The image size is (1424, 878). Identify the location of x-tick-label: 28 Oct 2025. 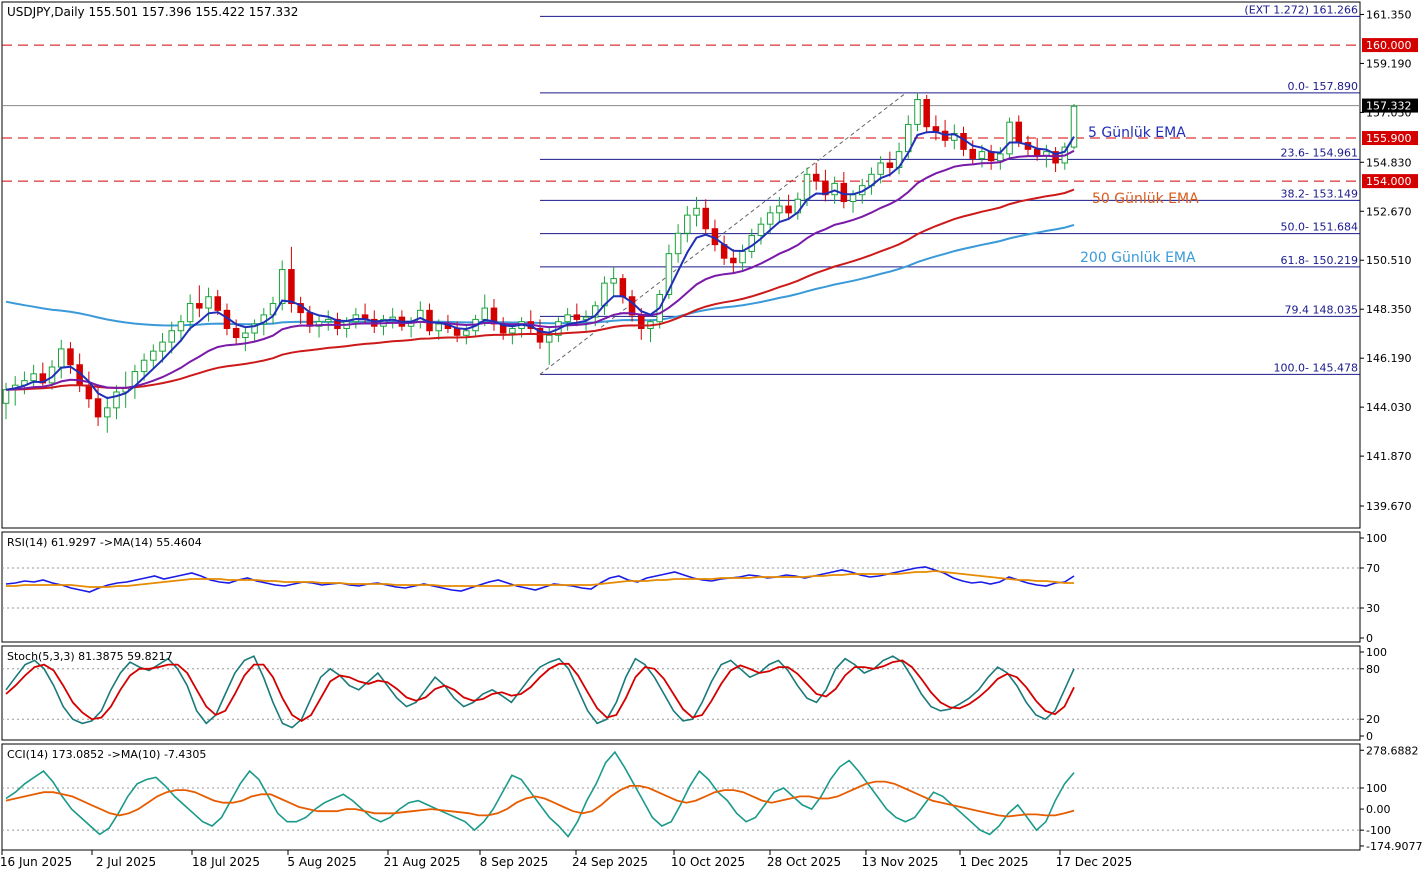
(804, 862).